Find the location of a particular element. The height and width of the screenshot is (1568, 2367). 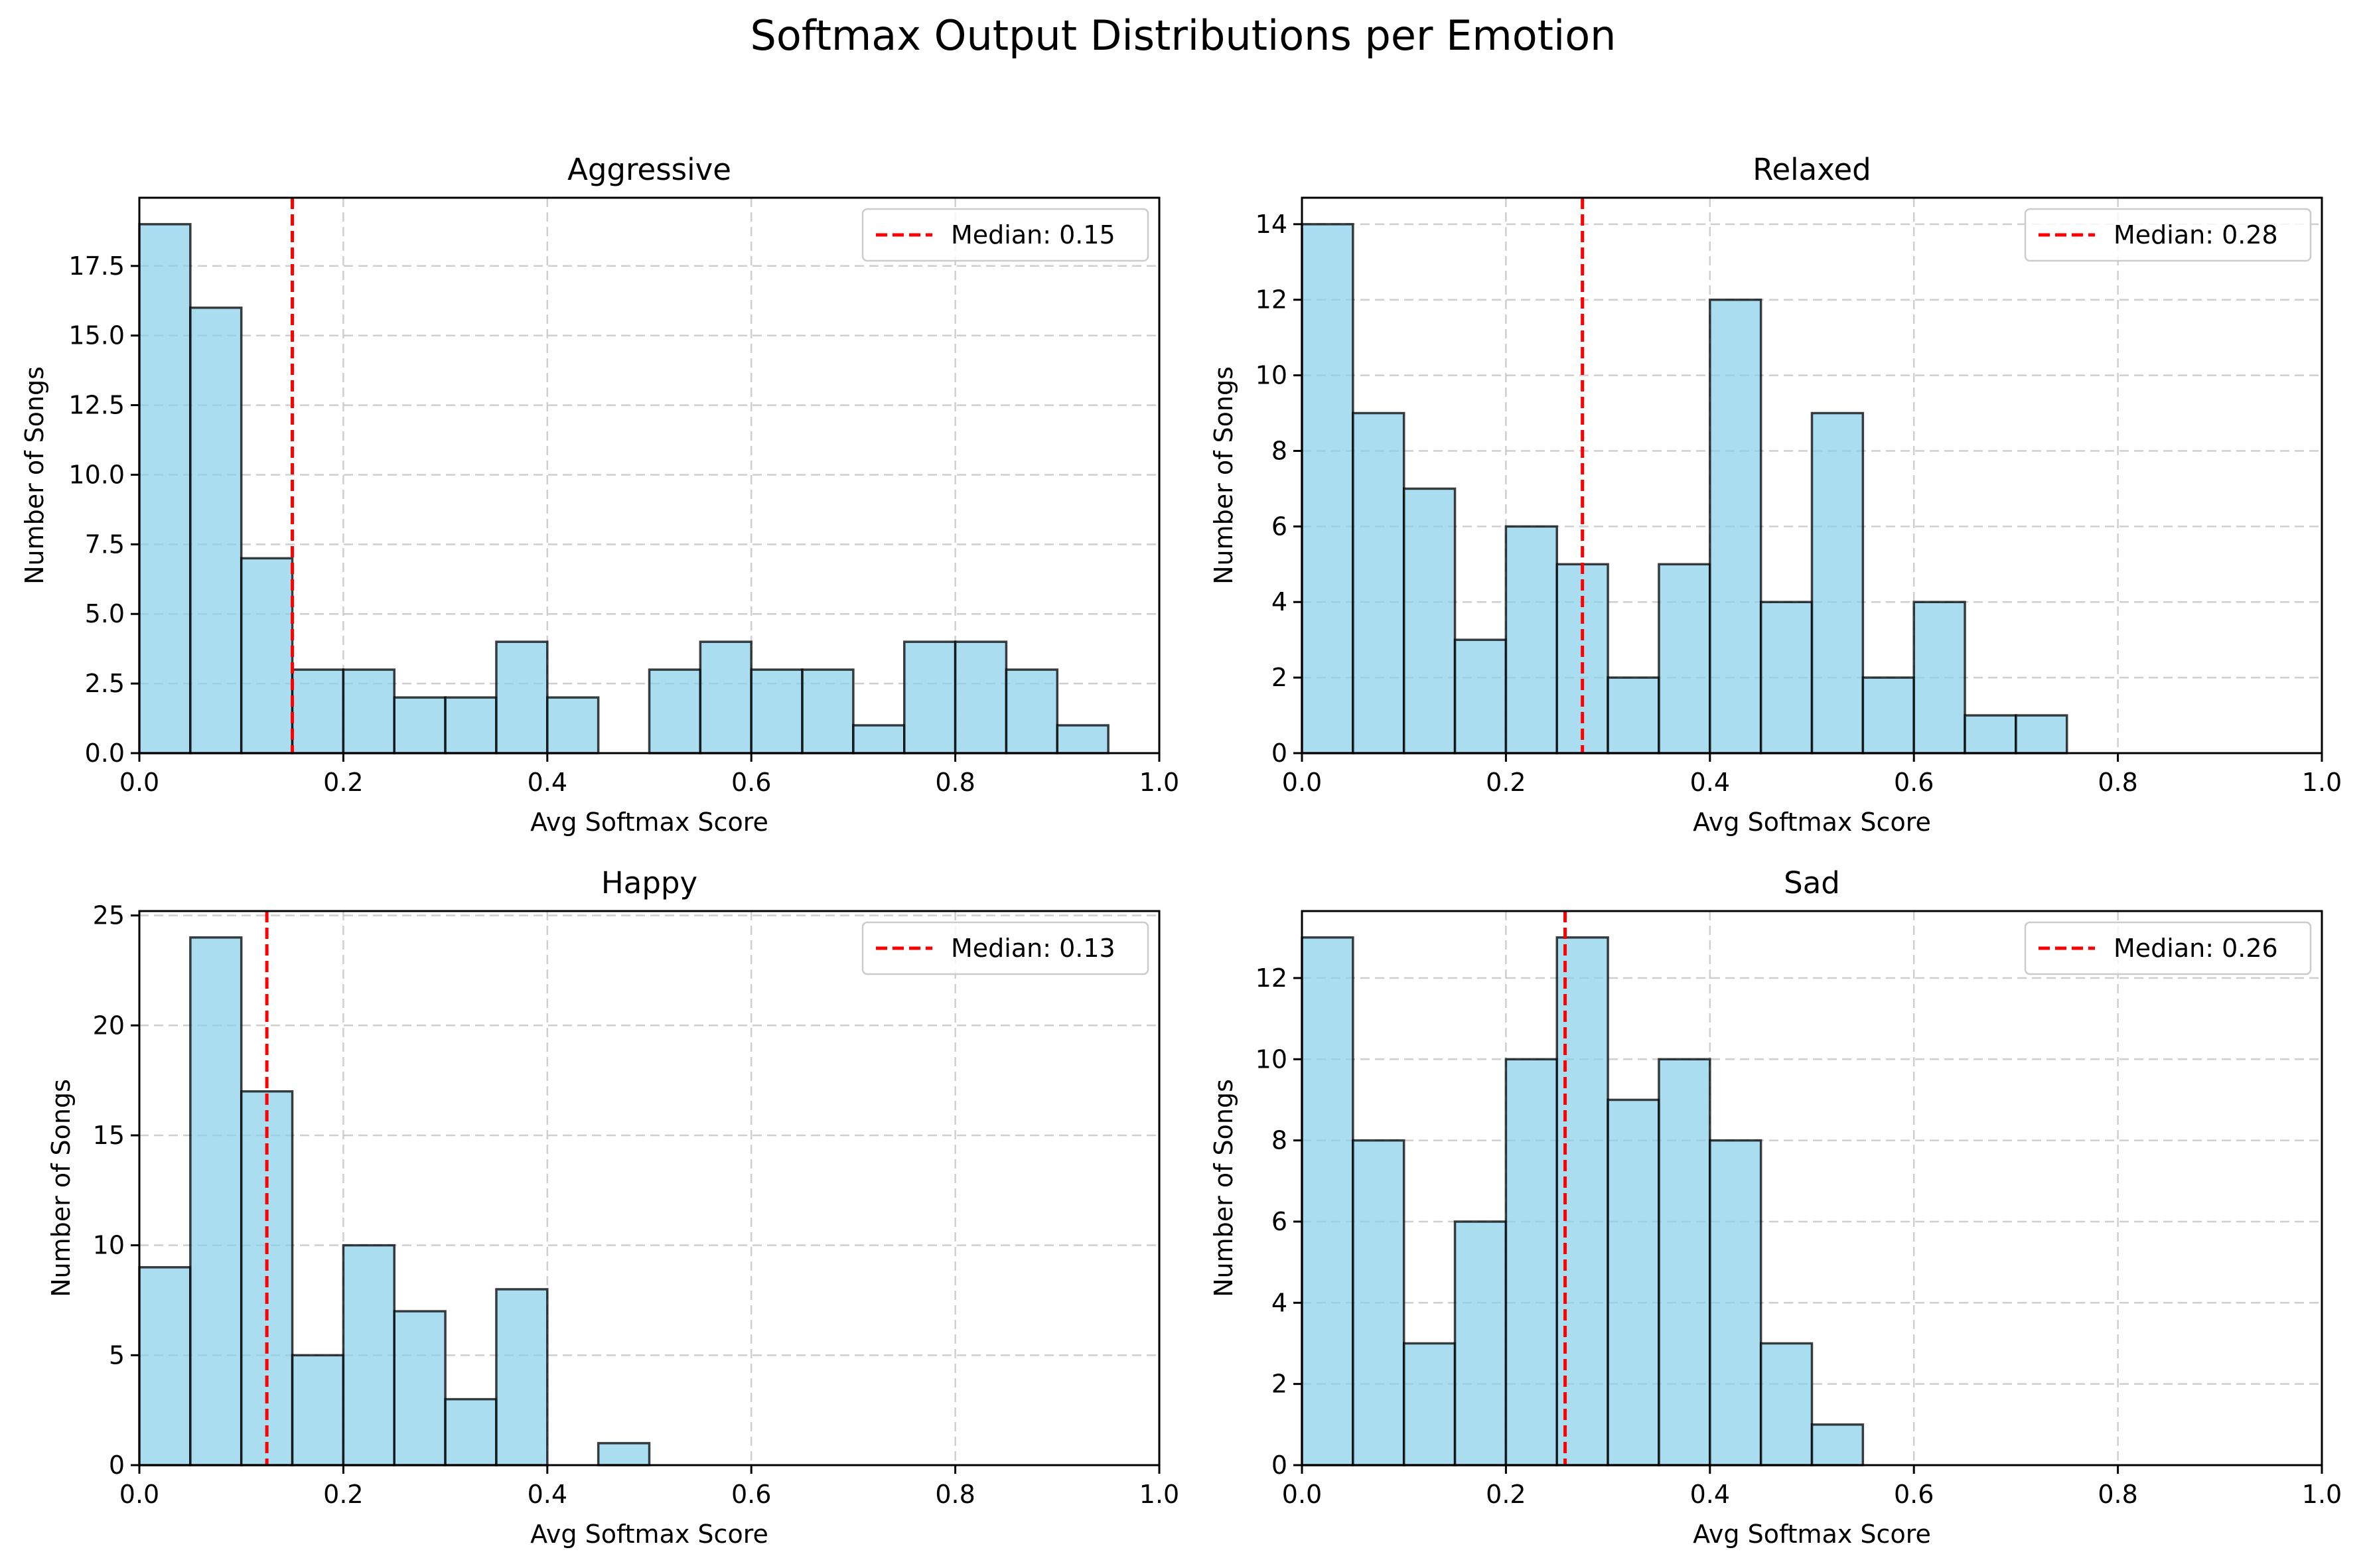

y-tick-label: 25 is located at coordinates (109, 915).